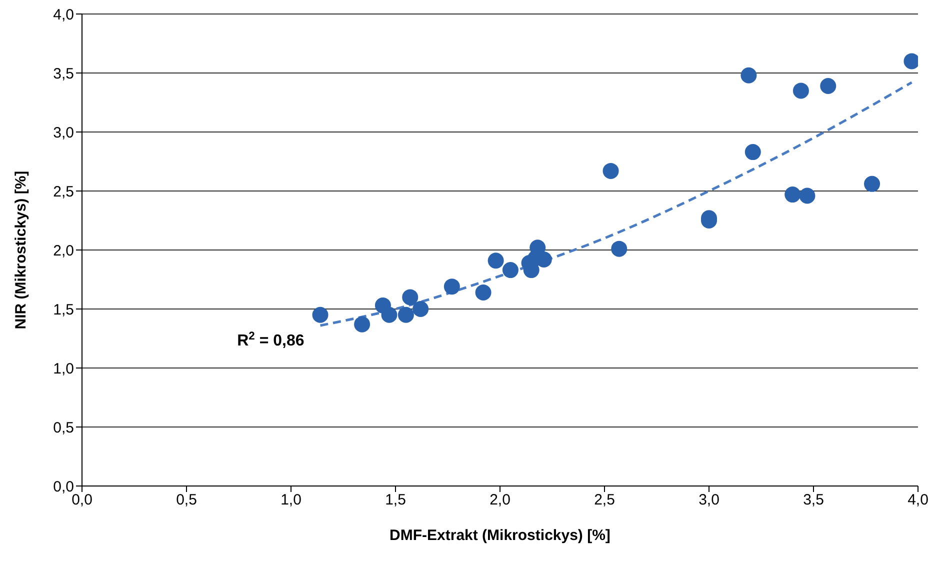 Image resolution: width=948 pixels, height=566 pixels. What do you see at coordinates (63, 191) in the screenshot?
I see `y-tick-label: 2,5` at bounding box center [63, 191].